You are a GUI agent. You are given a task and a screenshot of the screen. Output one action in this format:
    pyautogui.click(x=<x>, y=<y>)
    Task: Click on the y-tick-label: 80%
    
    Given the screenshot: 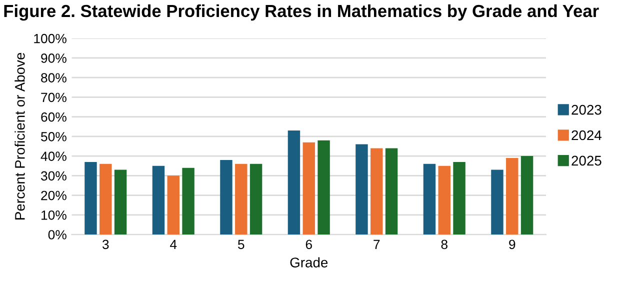 What is the action you would take?
    pyautogui.click(x=53, y=77)
    